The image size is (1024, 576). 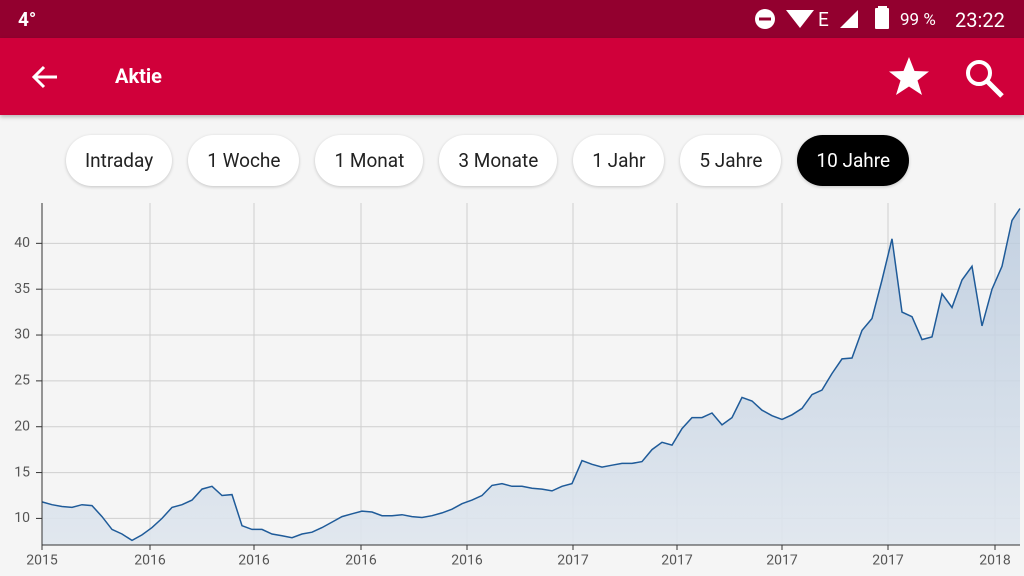 I want to click on y-tick-label: 20, so click(x=22, y=426).